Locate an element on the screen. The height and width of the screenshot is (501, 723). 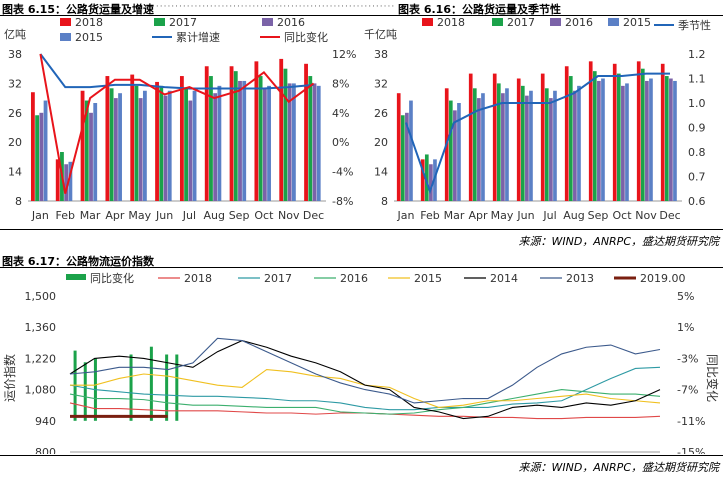
y-tick-left: 20 is located at coordinates (381, 142).